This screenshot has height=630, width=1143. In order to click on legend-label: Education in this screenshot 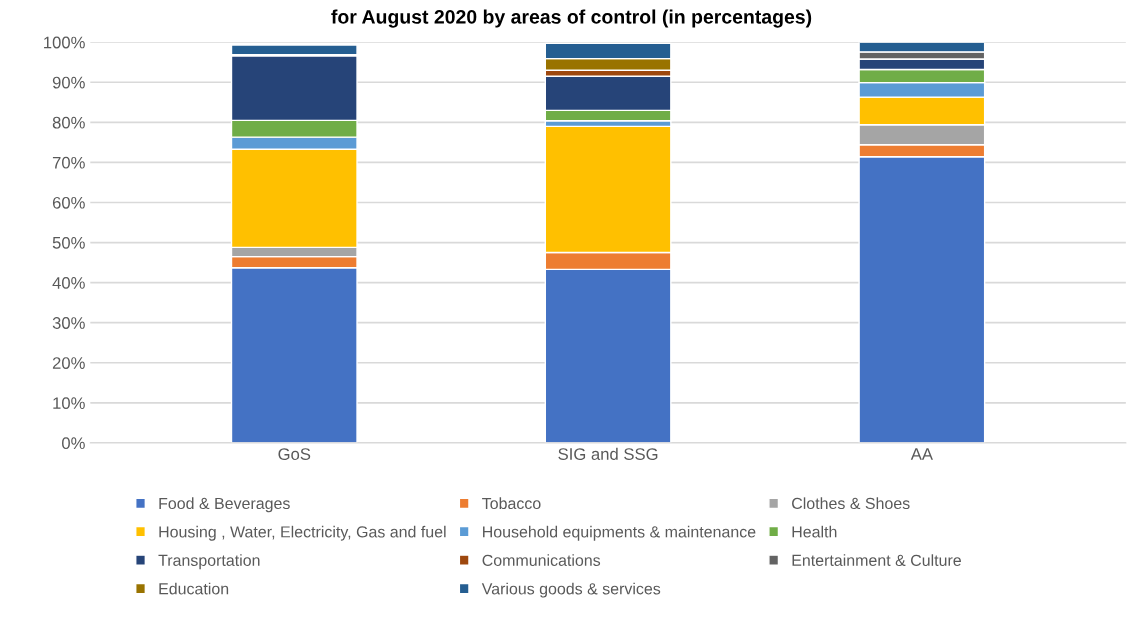, I will do `click(194, 588)`.